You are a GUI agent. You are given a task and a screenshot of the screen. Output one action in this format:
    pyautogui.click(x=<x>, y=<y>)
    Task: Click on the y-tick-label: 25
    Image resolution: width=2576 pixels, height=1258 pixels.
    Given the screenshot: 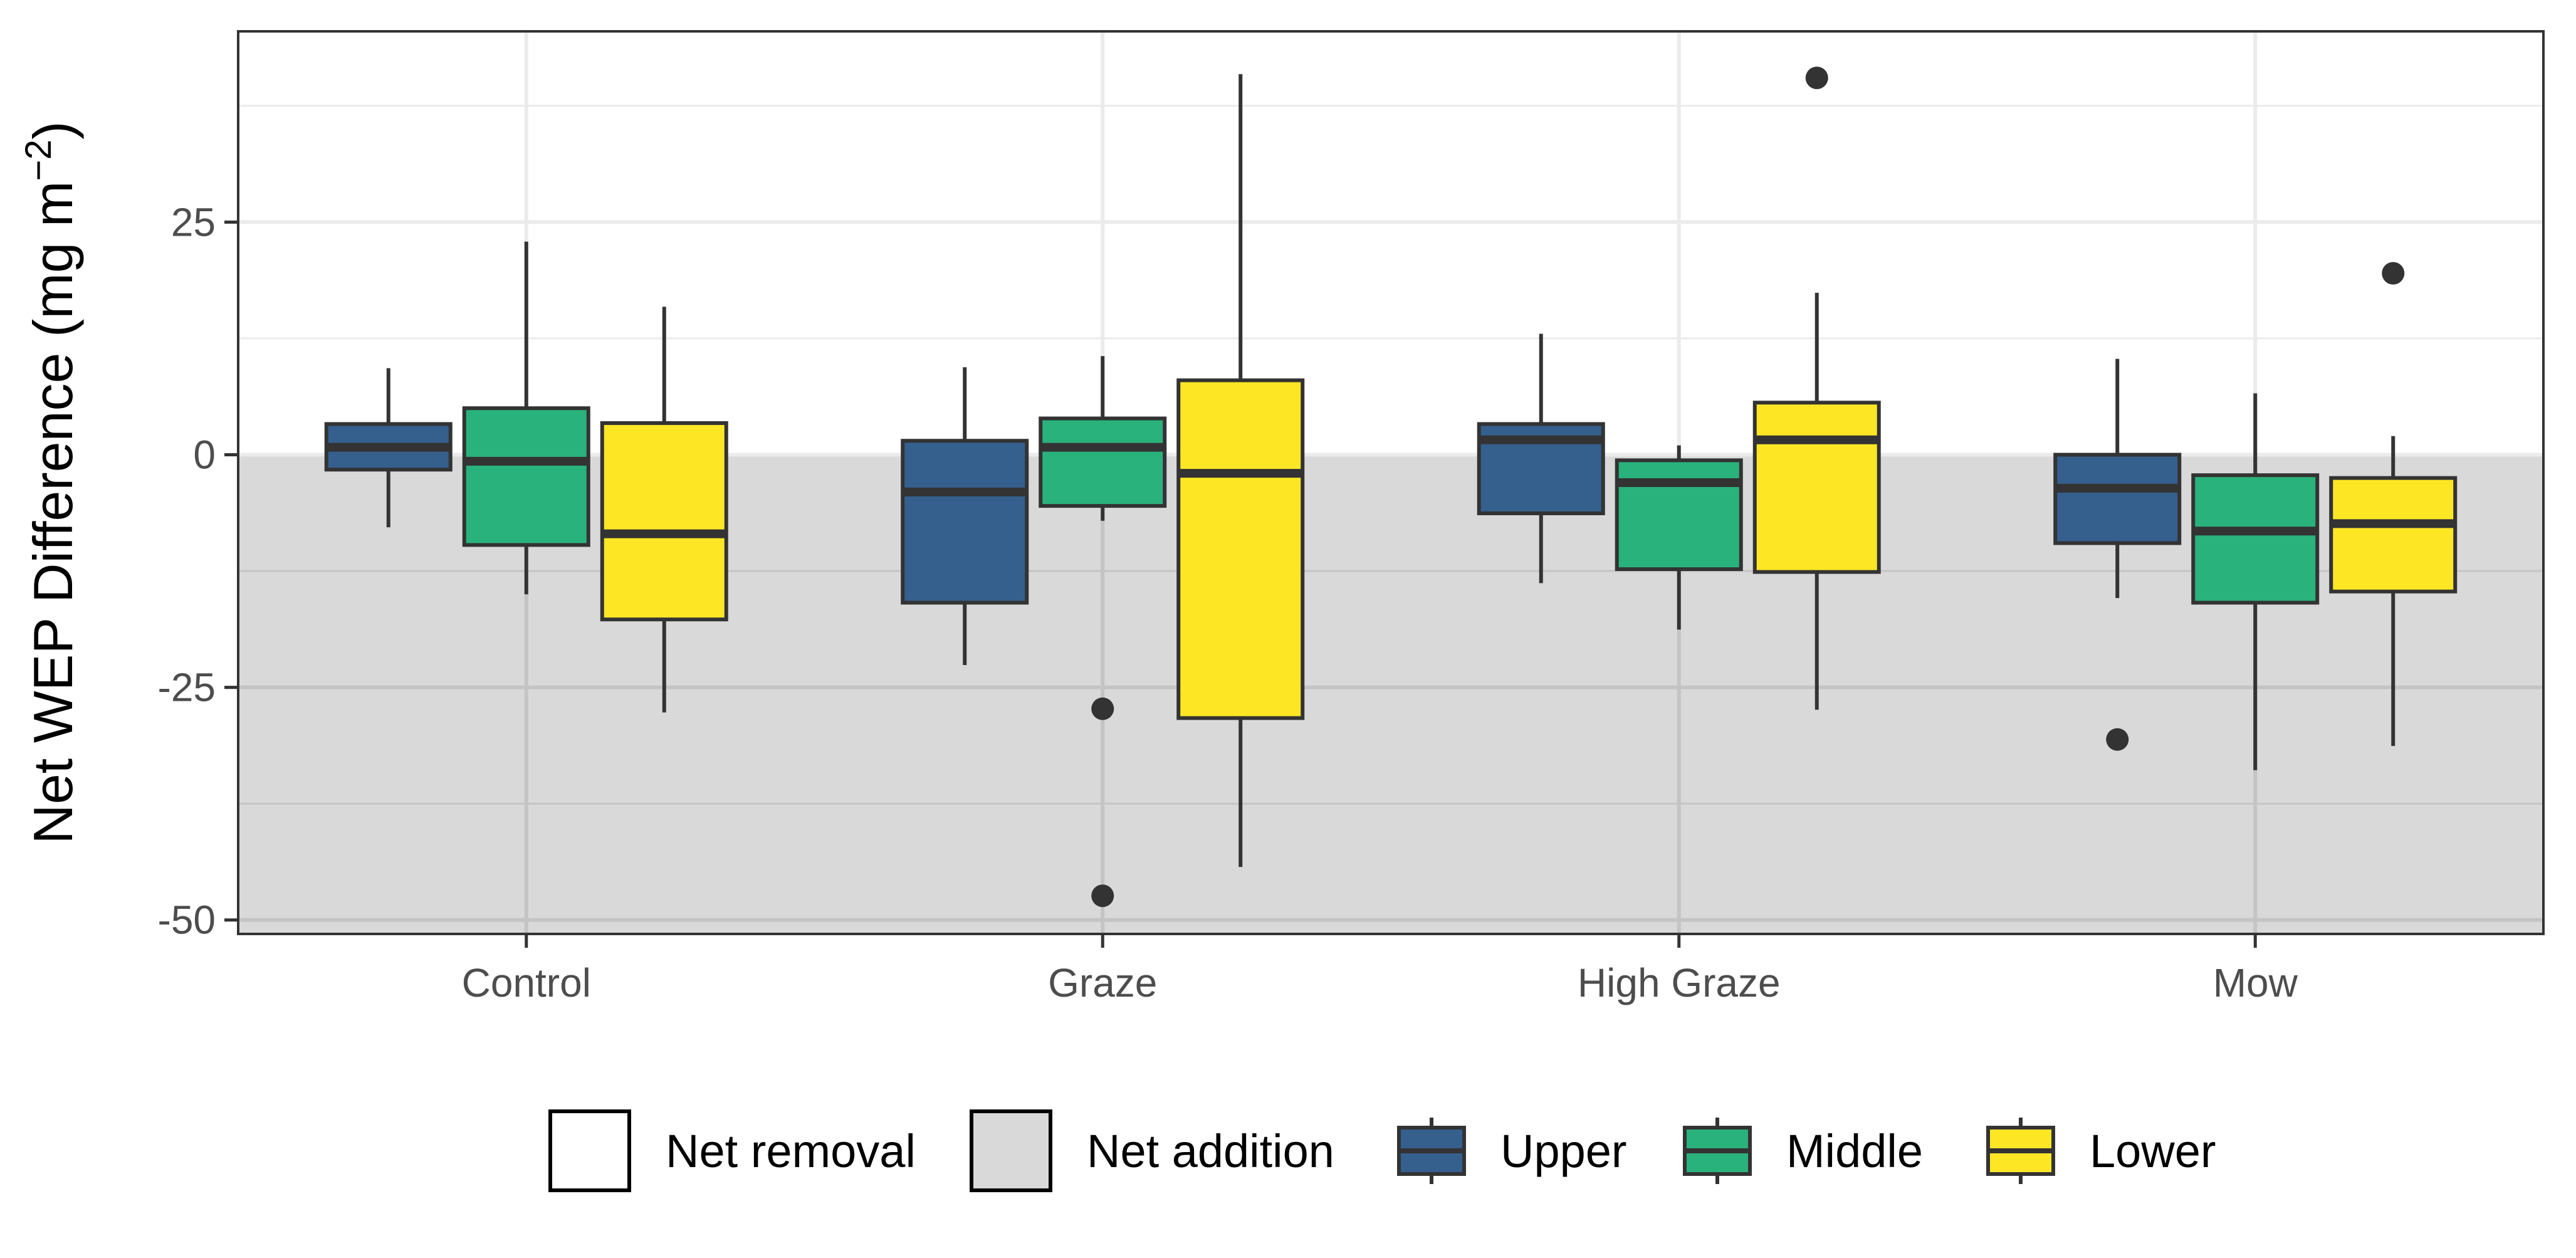 What is the action you would take?
    pyautogui.click(x=193, y=221)
    